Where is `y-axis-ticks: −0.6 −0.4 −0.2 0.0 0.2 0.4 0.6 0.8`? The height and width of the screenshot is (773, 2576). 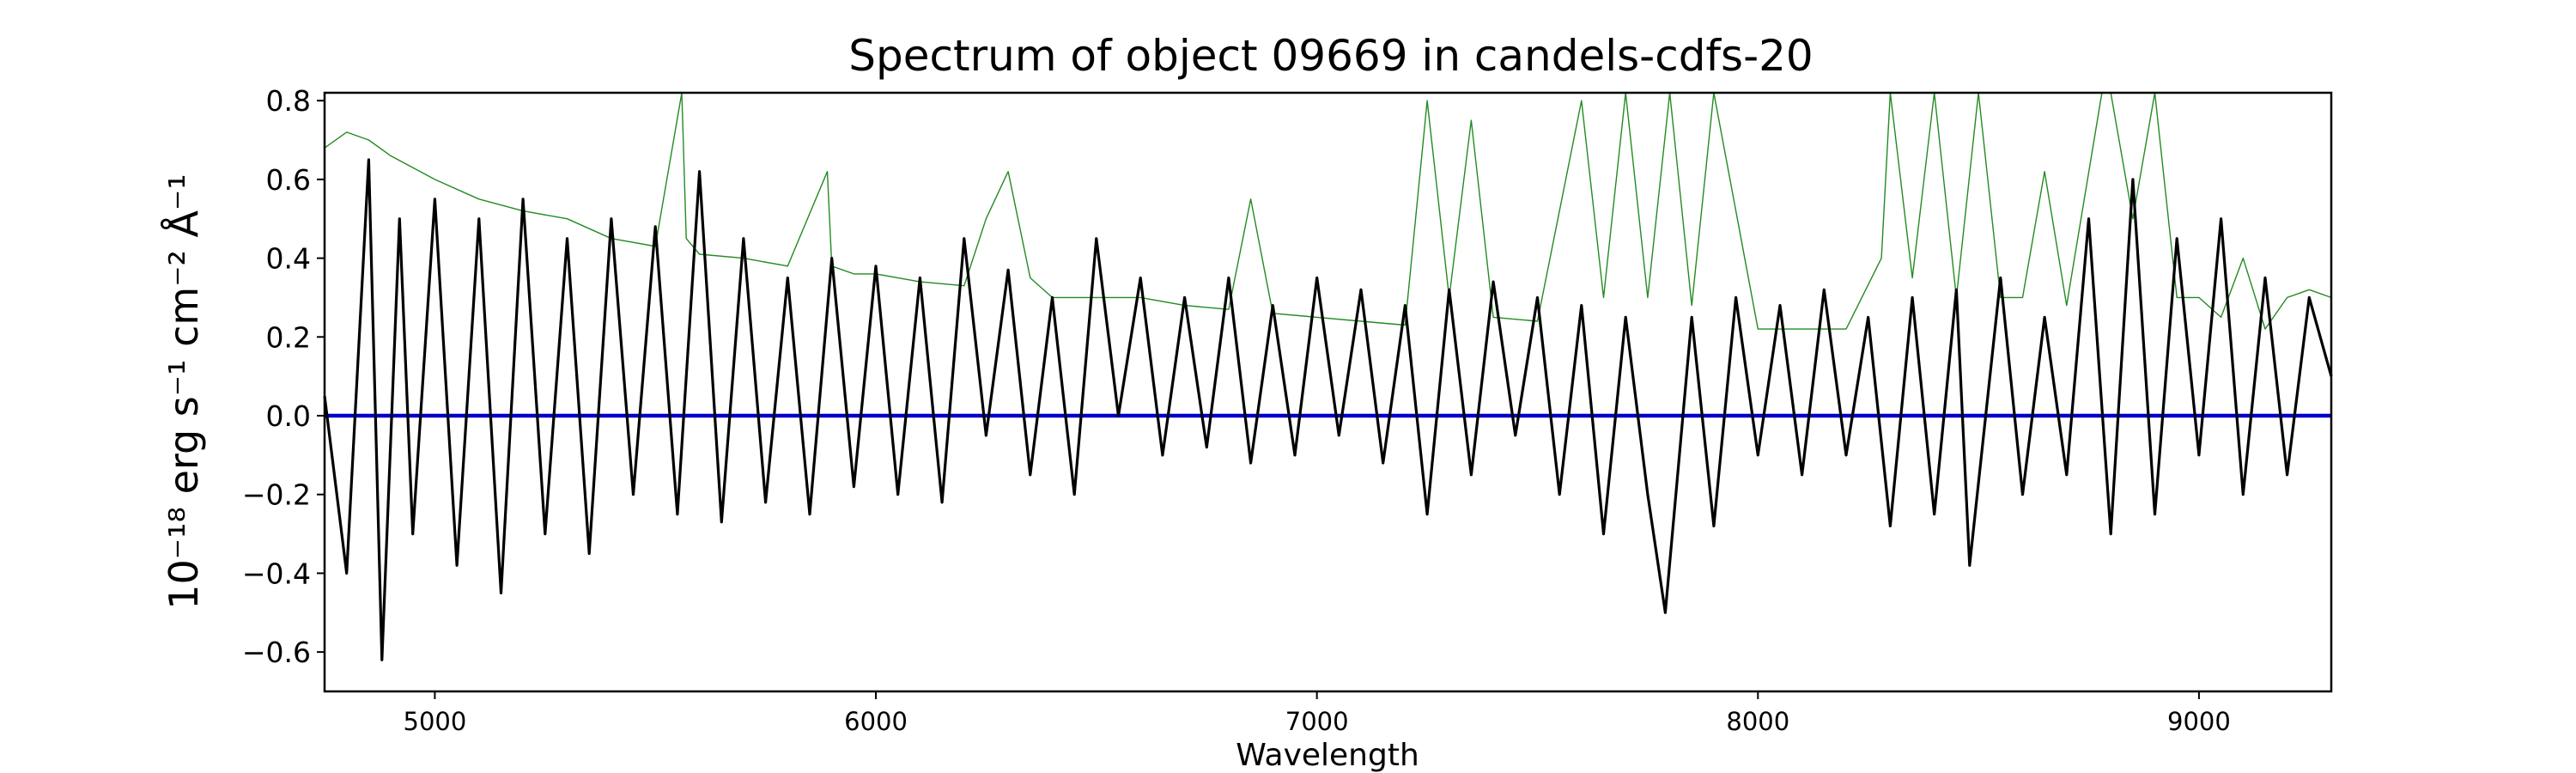 y-axis-ticks: −0.6 −0.4 −0.2 0.0 0.2 0.4 0.6 0.8 is located at coordinates (283, 376).